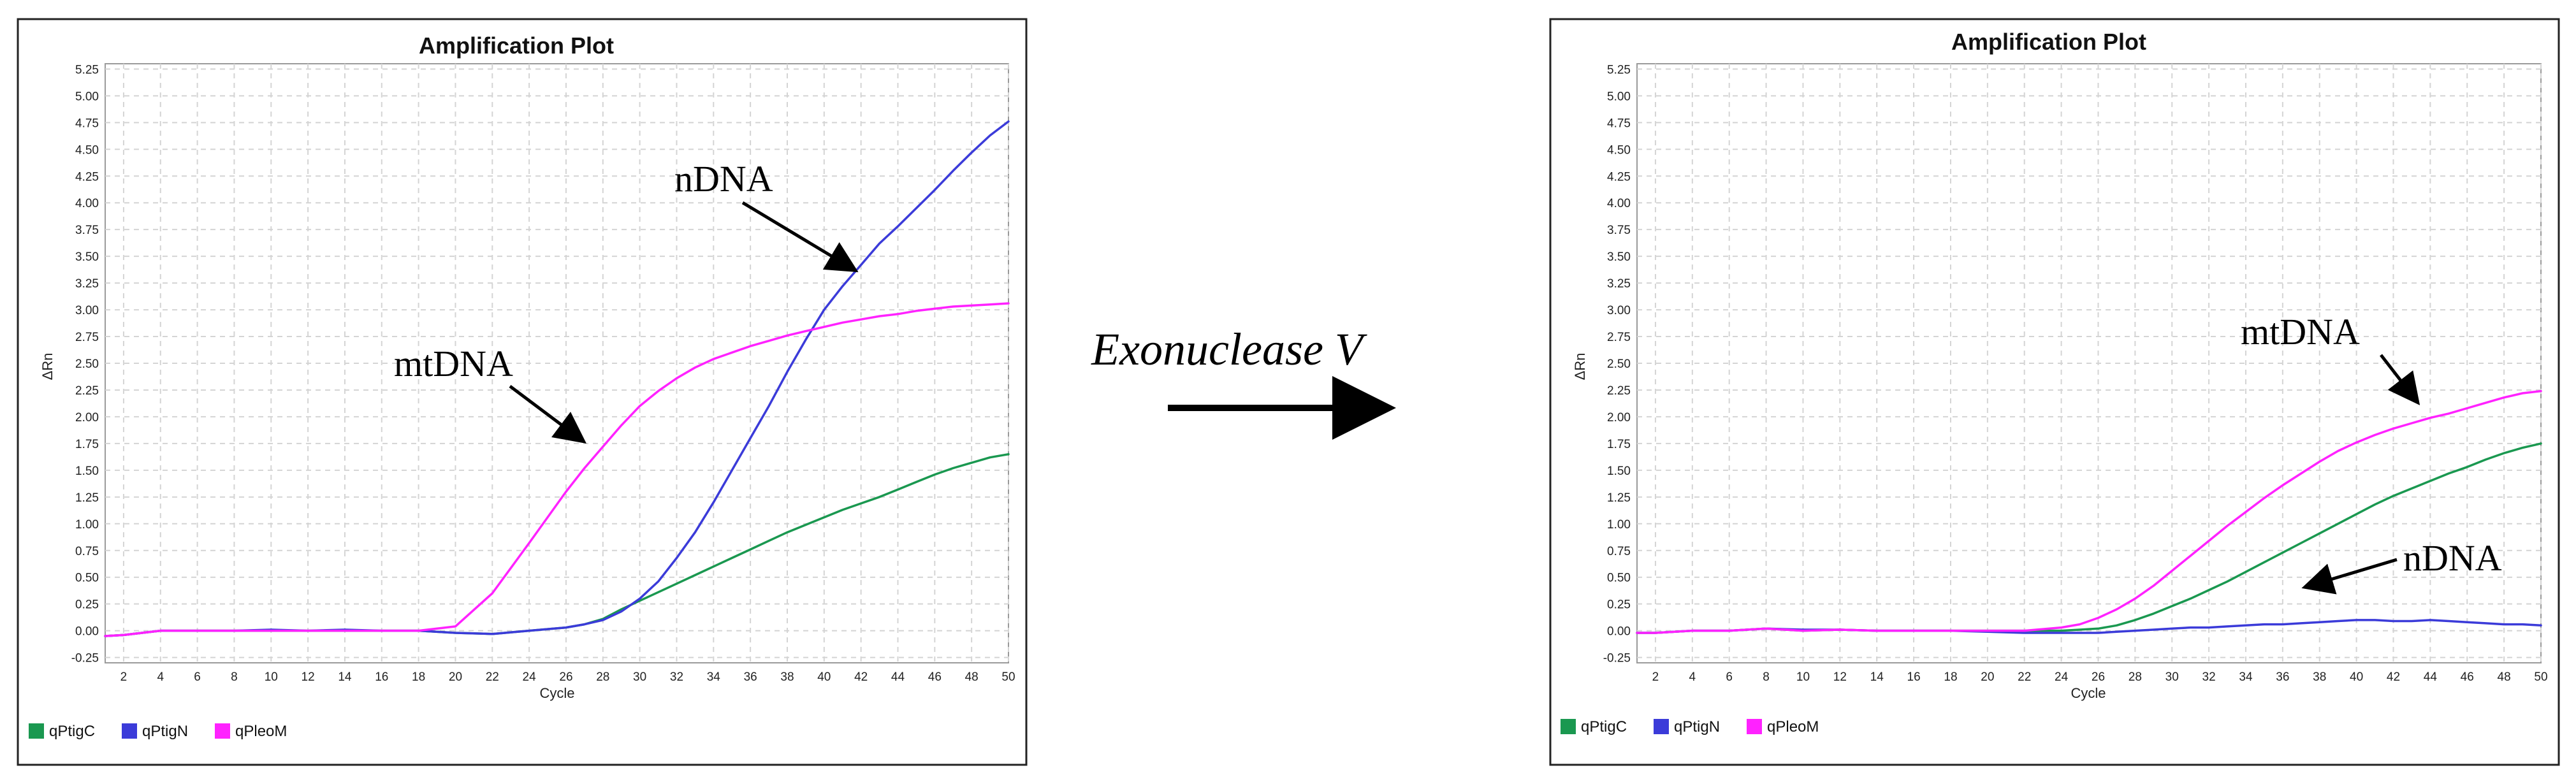 Image resolution: width=2576 pixels, height=782 pixels. What do you see at coordinates (87, 203) in the screenshot?
I see `y-tick-label: 4.00` at bounding box center [87, 203].